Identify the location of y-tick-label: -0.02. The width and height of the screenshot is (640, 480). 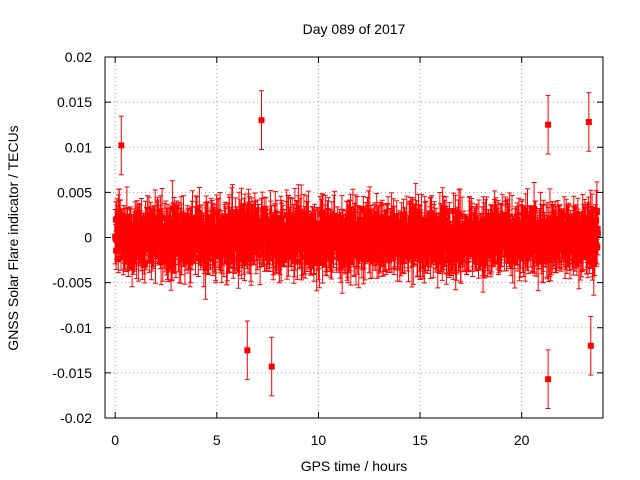
(76, 418).